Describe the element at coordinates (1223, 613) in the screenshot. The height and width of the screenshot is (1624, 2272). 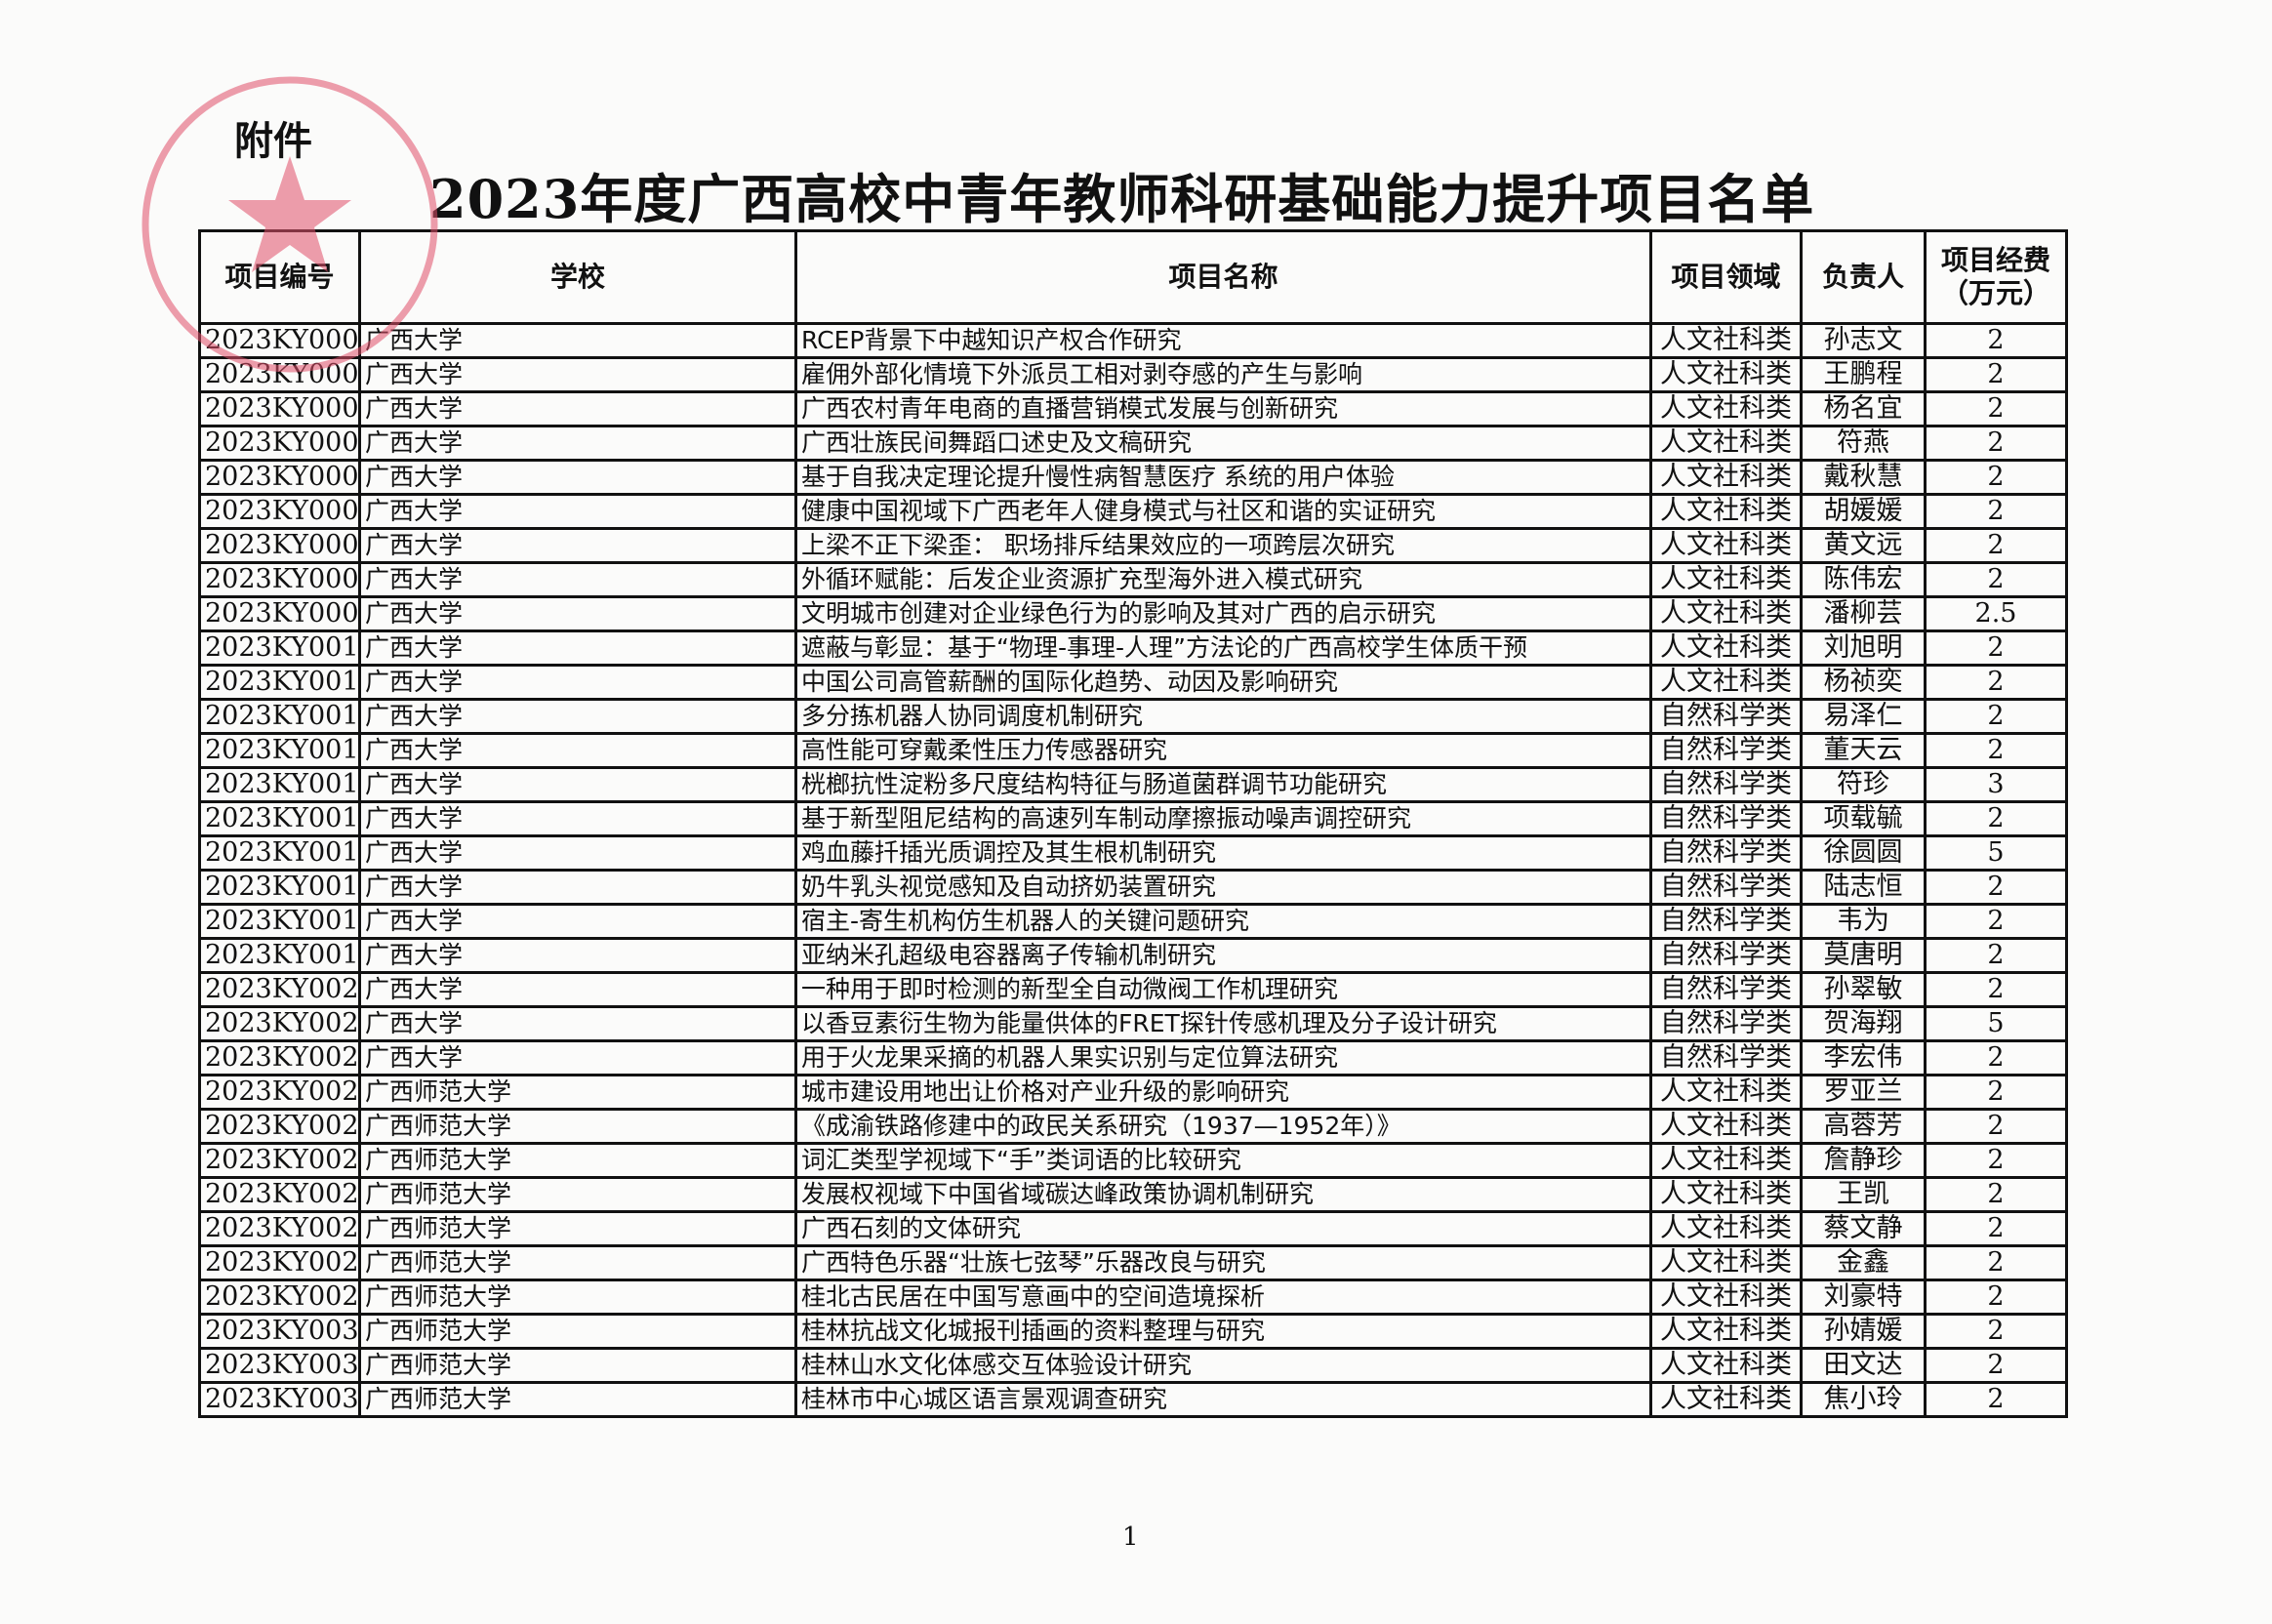
I see `cell-project-name: 文明城市创建对企业绿色行为的影响及其对广西的启示研究` at that location.